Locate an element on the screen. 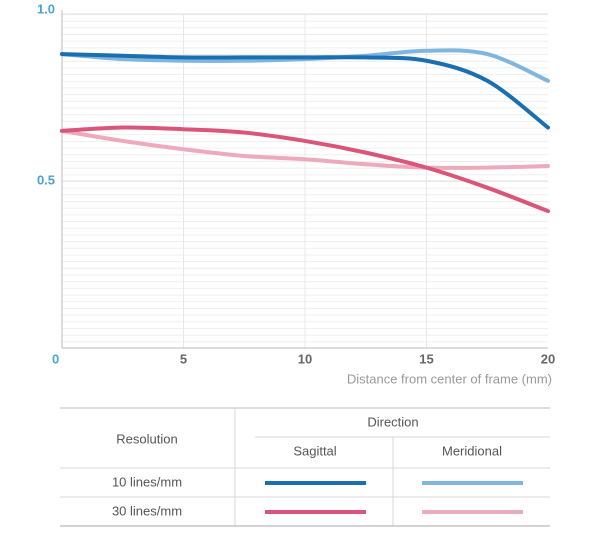 The height and width of the screenshot is (550, 604). x-axis-label: Distance from center of frame (mm) is located at coordinates (449, 378).